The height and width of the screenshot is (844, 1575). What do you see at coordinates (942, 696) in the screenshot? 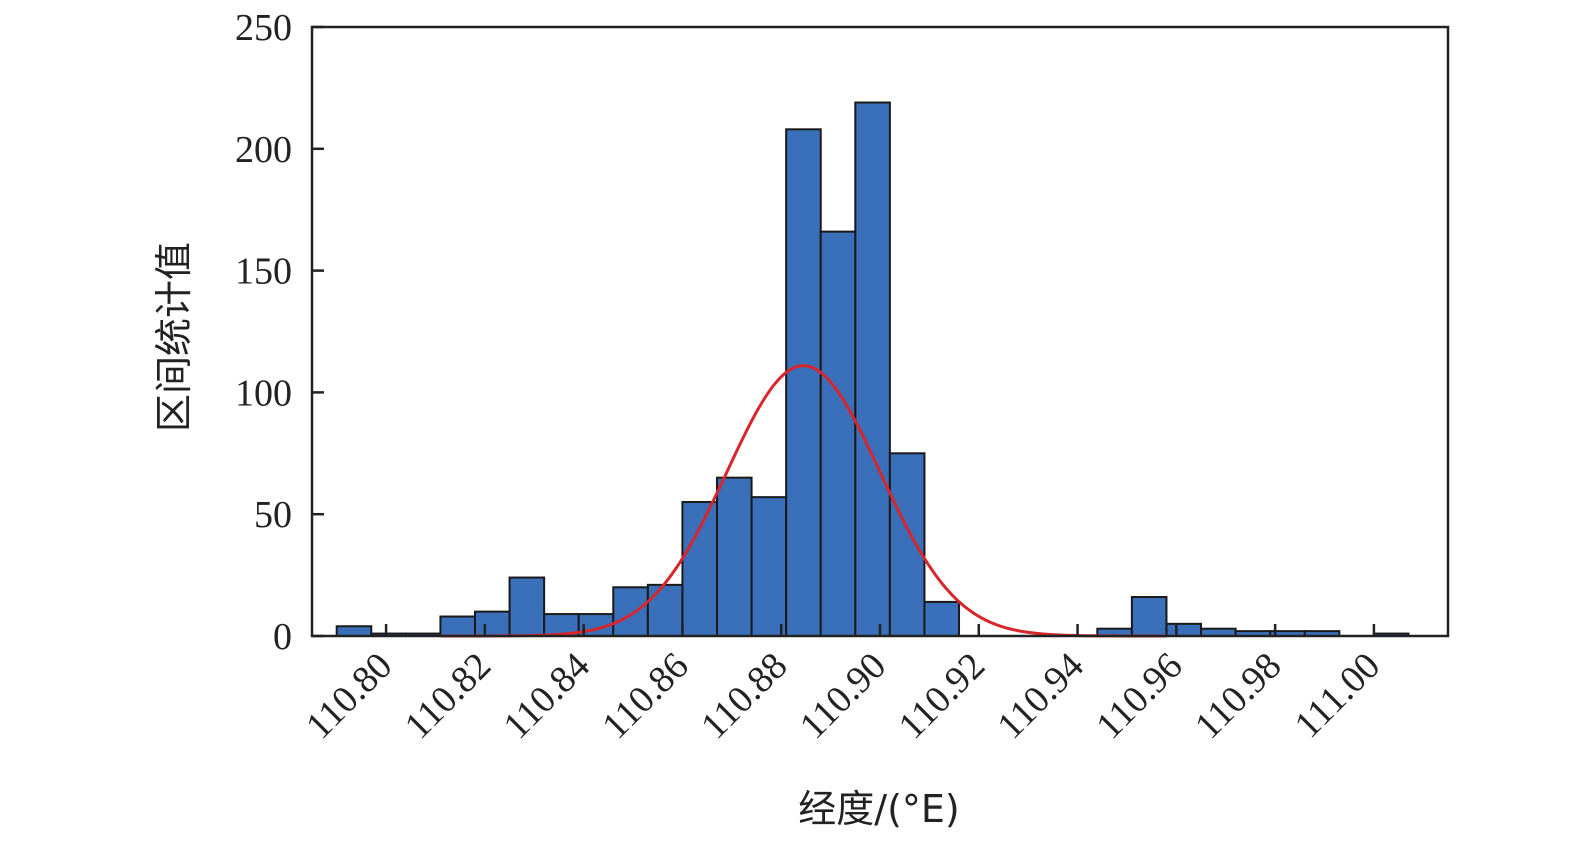
I see `x-tick-label-6: 110.92` at bounding box center [942, 696].